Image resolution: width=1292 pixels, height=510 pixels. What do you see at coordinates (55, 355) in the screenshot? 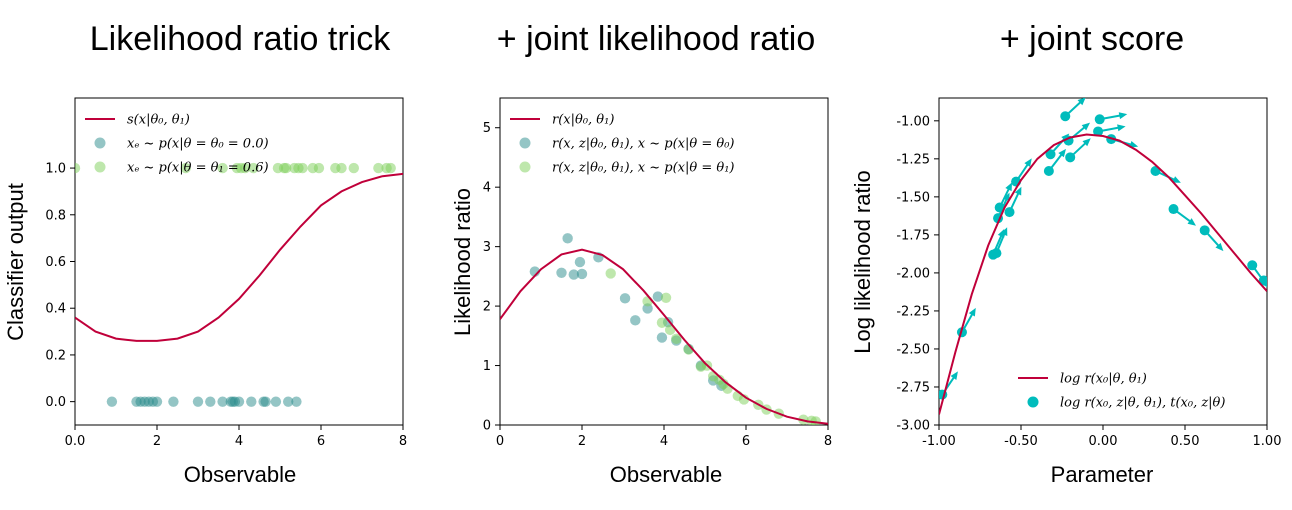
I see `y-tick-label: 0.2` at bounding box center [55, 355].